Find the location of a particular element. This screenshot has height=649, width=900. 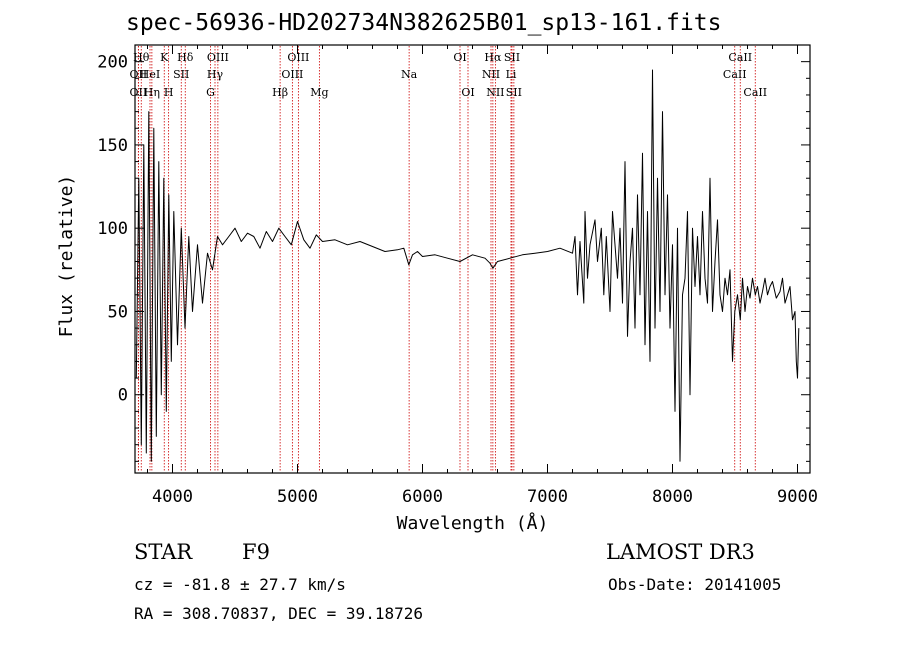

x-tick-label: 9000 is located at coordinates (797, 497).